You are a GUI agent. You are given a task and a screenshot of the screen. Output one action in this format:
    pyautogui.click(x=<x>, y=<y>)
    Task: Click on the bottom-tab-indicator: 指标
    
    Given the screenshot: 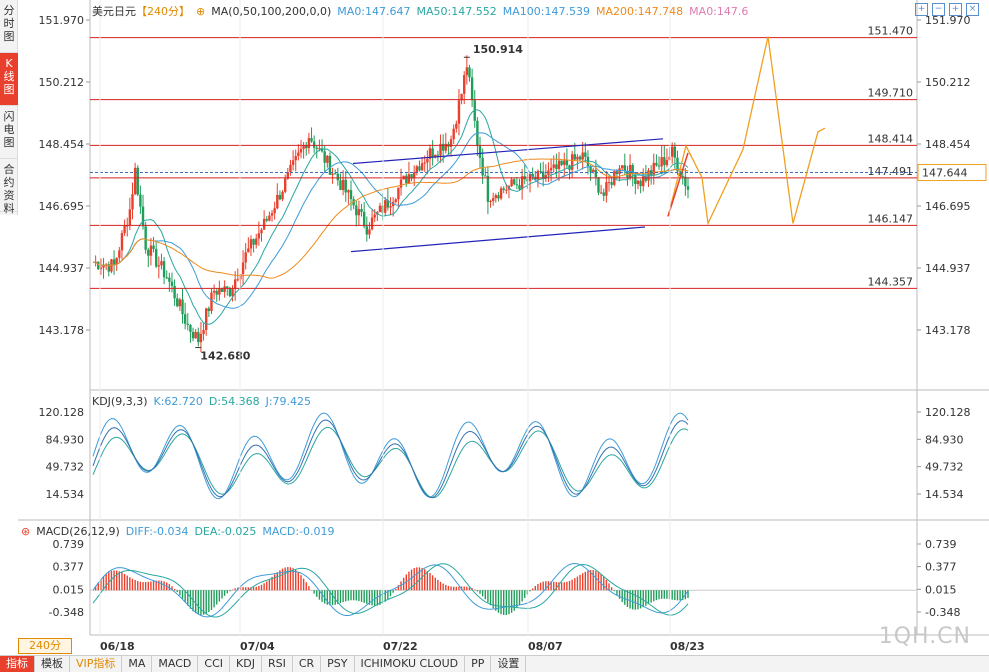 What is the action you would take?
    pyautogui.click(x=17, y=664)
    